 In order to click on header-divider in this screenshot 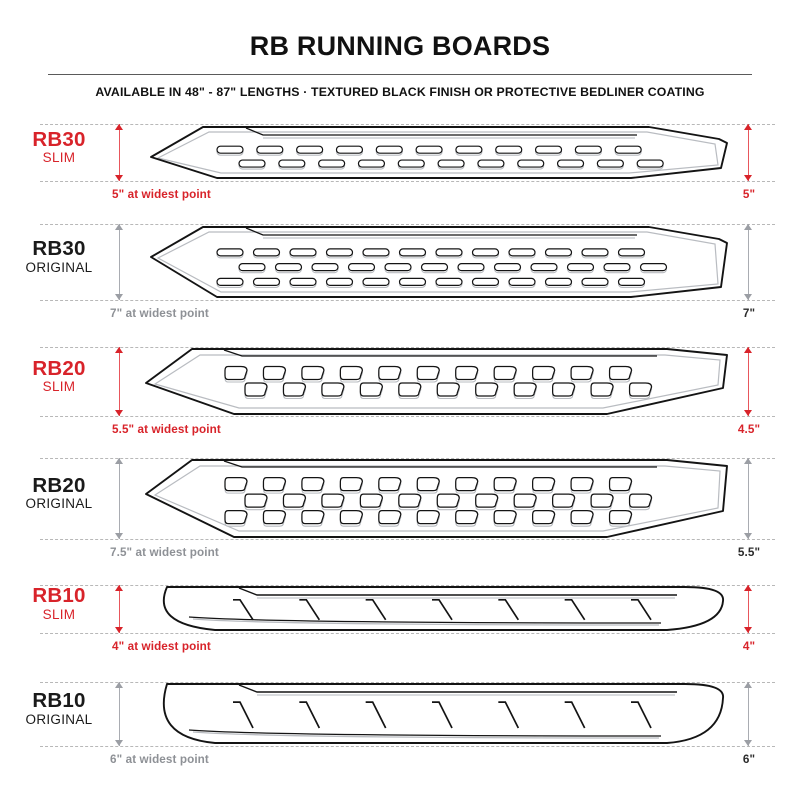, I will do `click(400, 74)`.